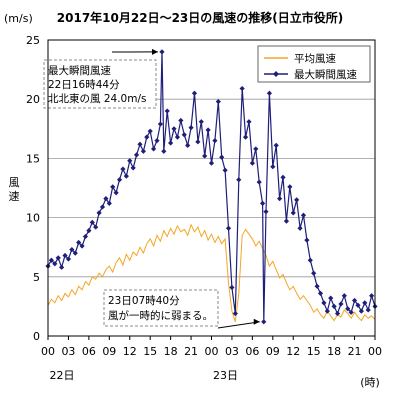  I want to click on x-tick-label: 03, so click(68, 351).